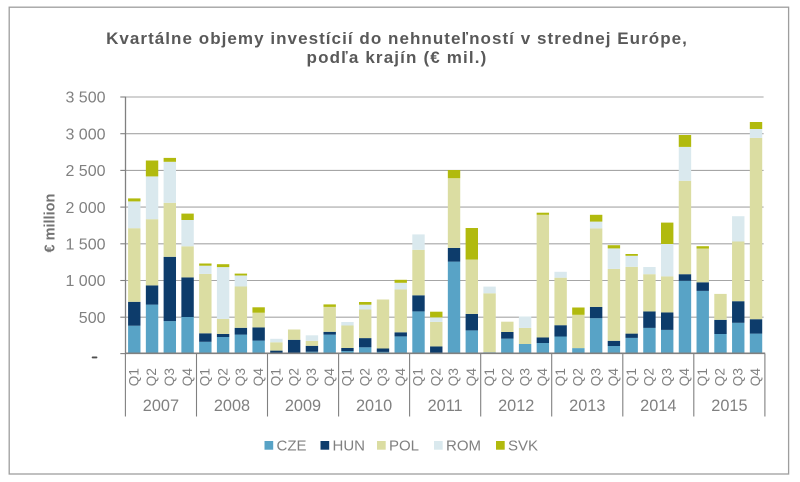 This screenshot has height=482, width=800. What do you see at coordinates (85, 281) in the screenshot?
I see `svg-text: 1 000` at bounding box center [85, 281].